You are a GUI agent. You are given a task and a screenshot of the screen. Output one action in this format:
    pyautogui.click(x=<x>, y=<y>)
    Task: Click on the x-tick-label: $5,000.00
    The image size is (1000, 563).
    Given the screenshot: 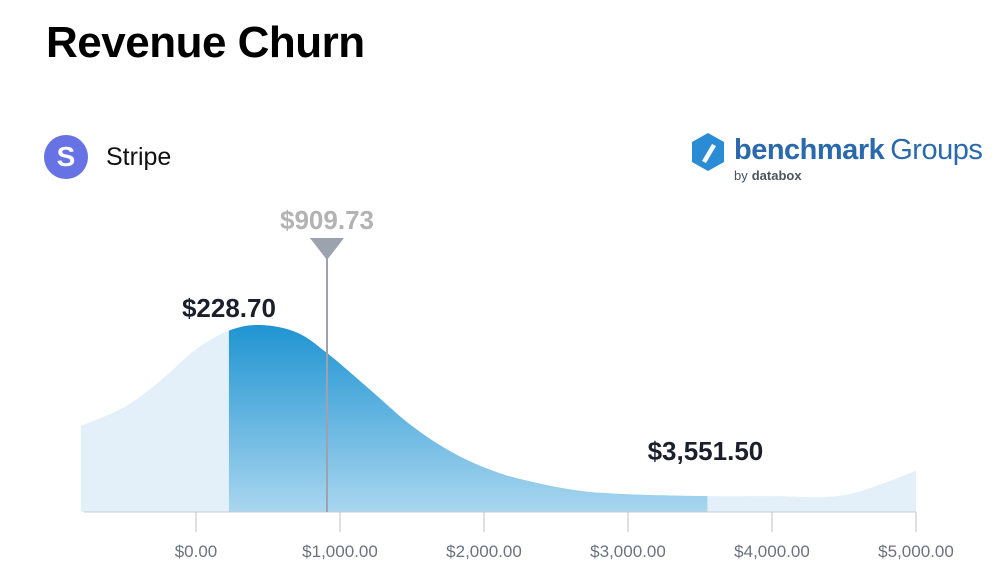 What is the action you would take?
    pyautogui.click(x=916, y=551)
    